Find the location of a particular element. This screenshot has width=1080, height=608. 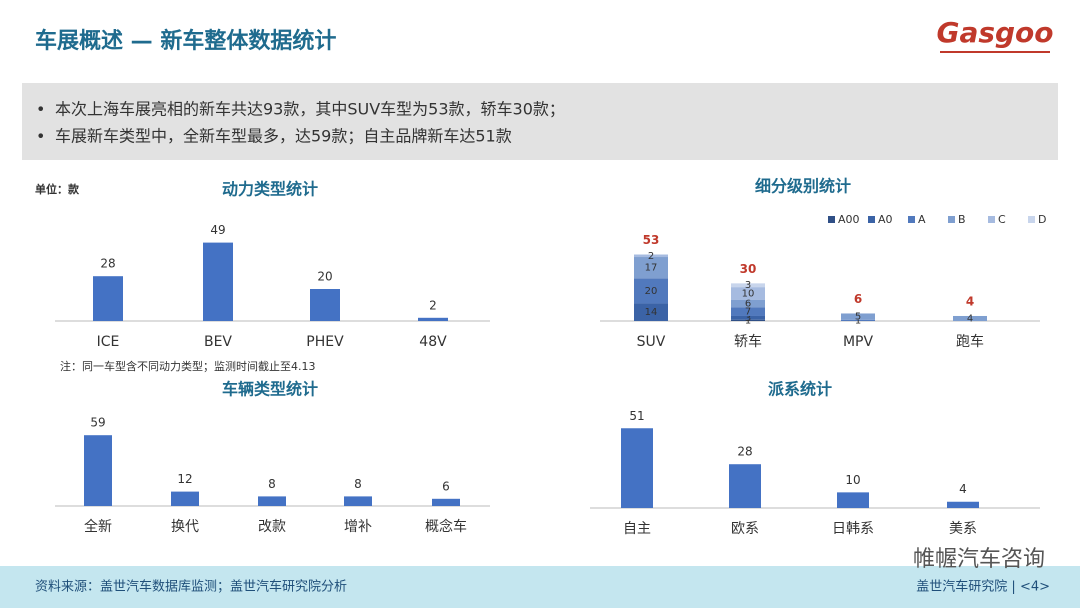

legend-label: C is located at coordinates (1002, 219).